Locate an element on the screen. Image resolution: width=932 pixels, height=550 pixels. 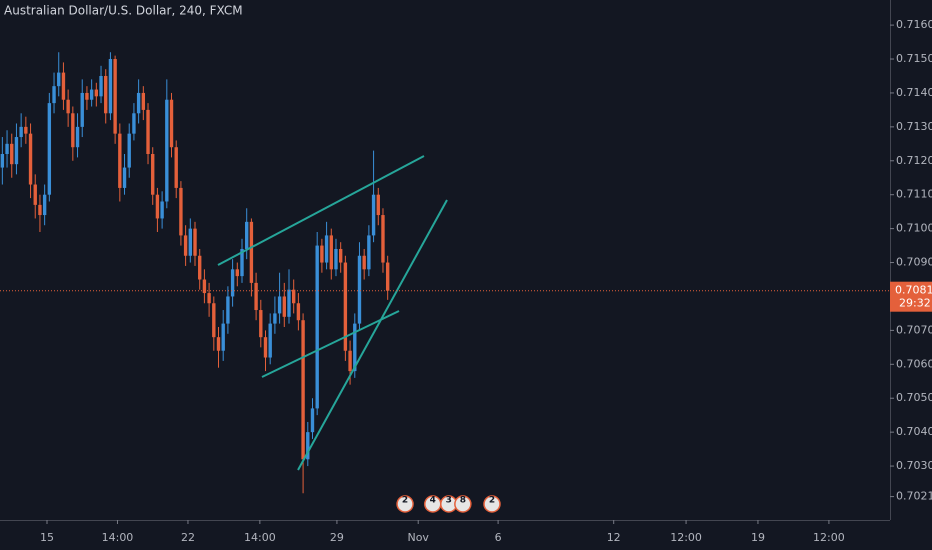
event-label: 4 is located at coordinates (433, 501).